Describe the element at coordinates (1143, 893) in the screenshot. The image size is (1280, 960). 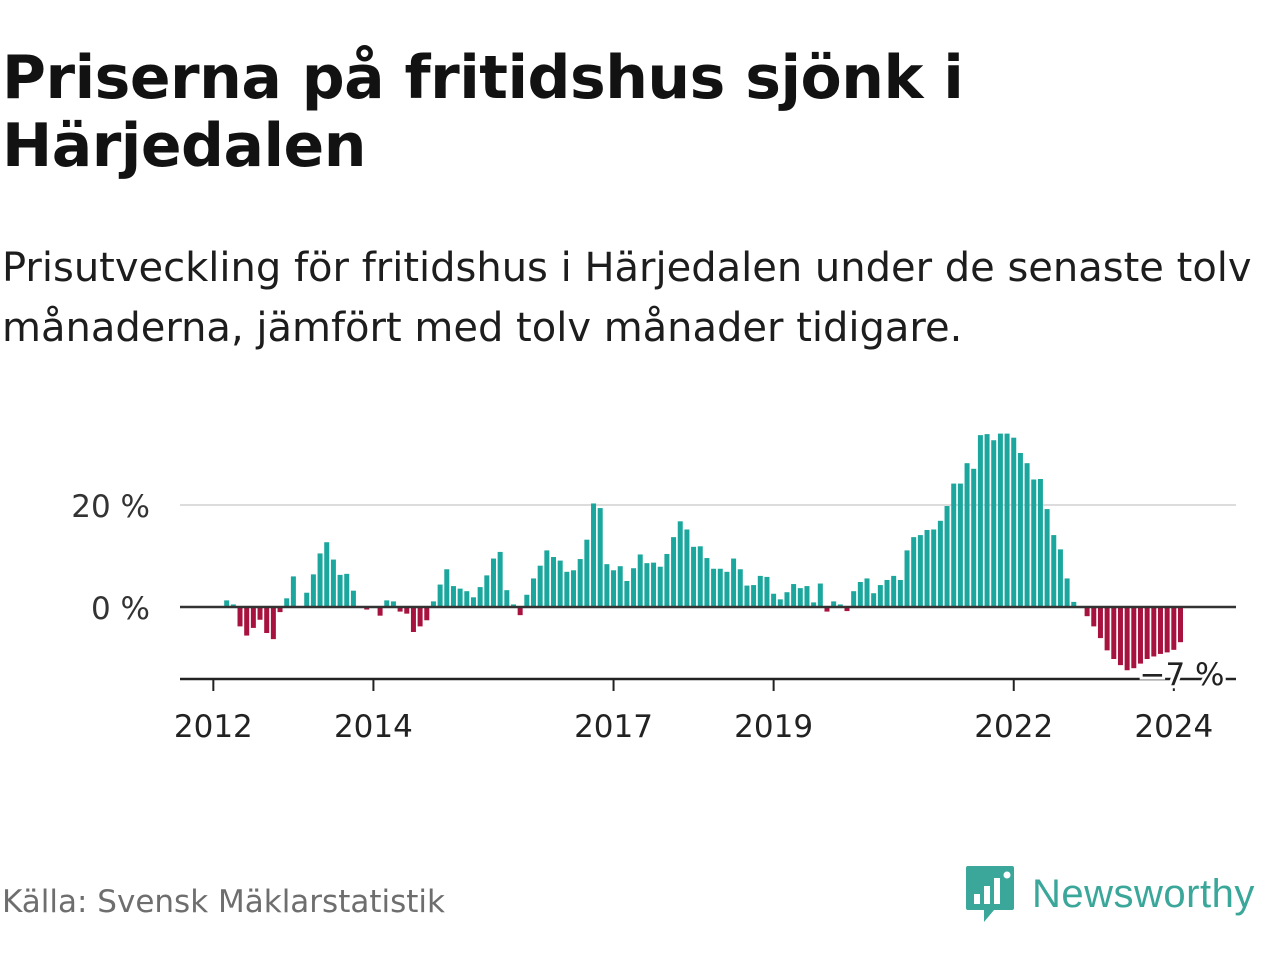
I see `newsworthy-wordmark: Newsworthy` at that location.